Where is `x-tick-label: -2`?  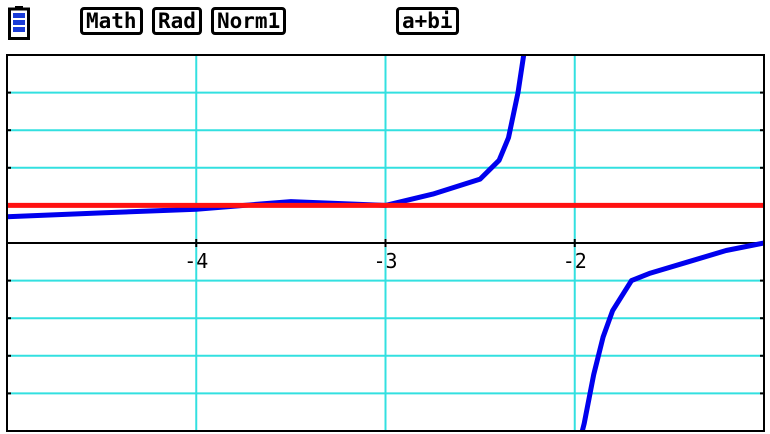
x-tick-label: -2 is located at coordinates (575, 261).